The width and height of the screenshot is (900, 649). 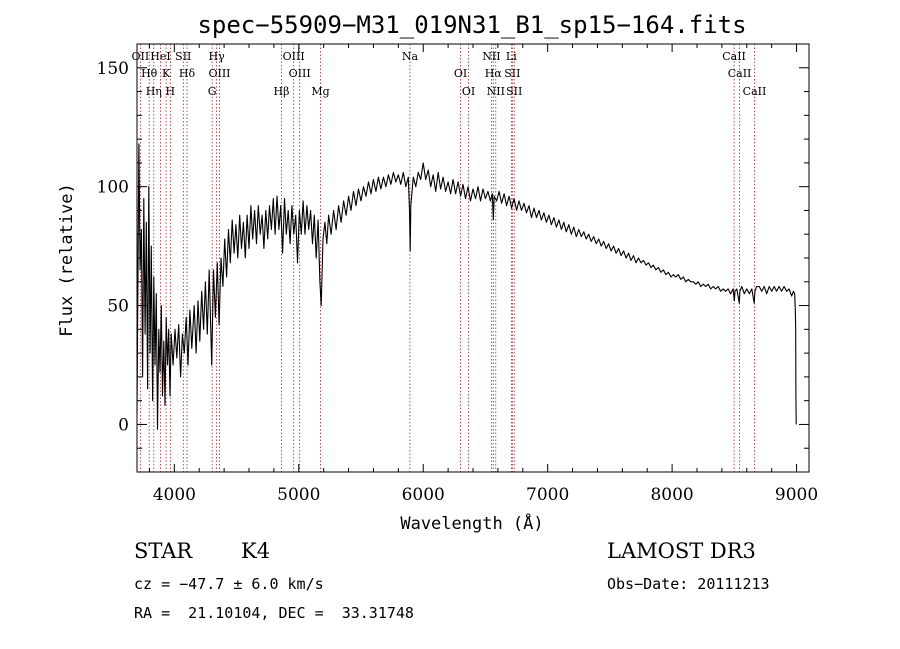 I want to click on spectral-line-label: Li, so click(x=511, y=56).